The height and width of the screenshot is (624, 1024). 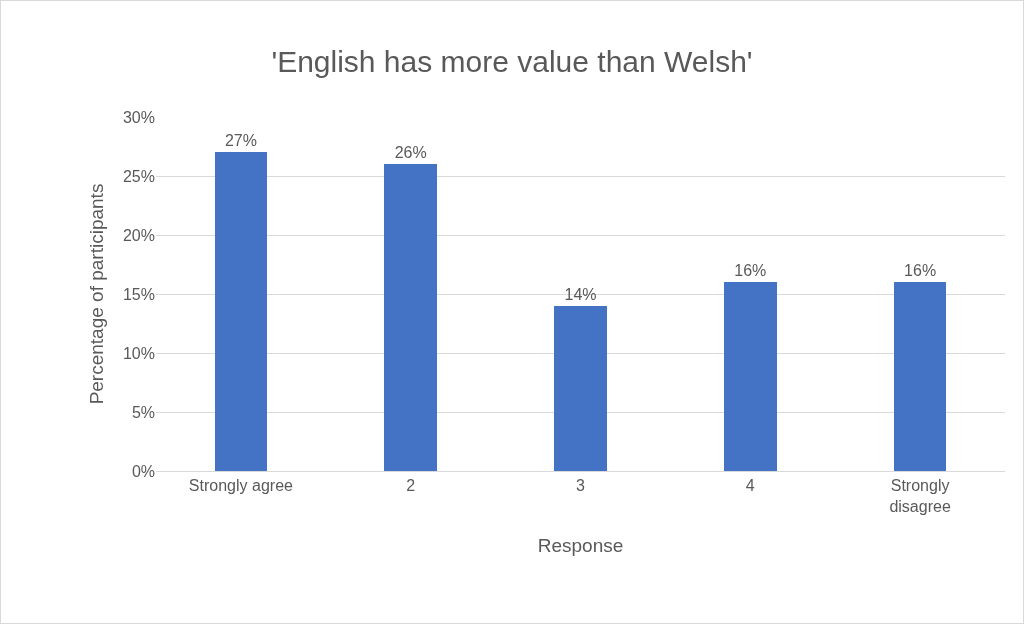 What do you see at coordinates (750, 486) in the screenshot?
I see `x-tick-label: 4` at bounding box center [750, 486].